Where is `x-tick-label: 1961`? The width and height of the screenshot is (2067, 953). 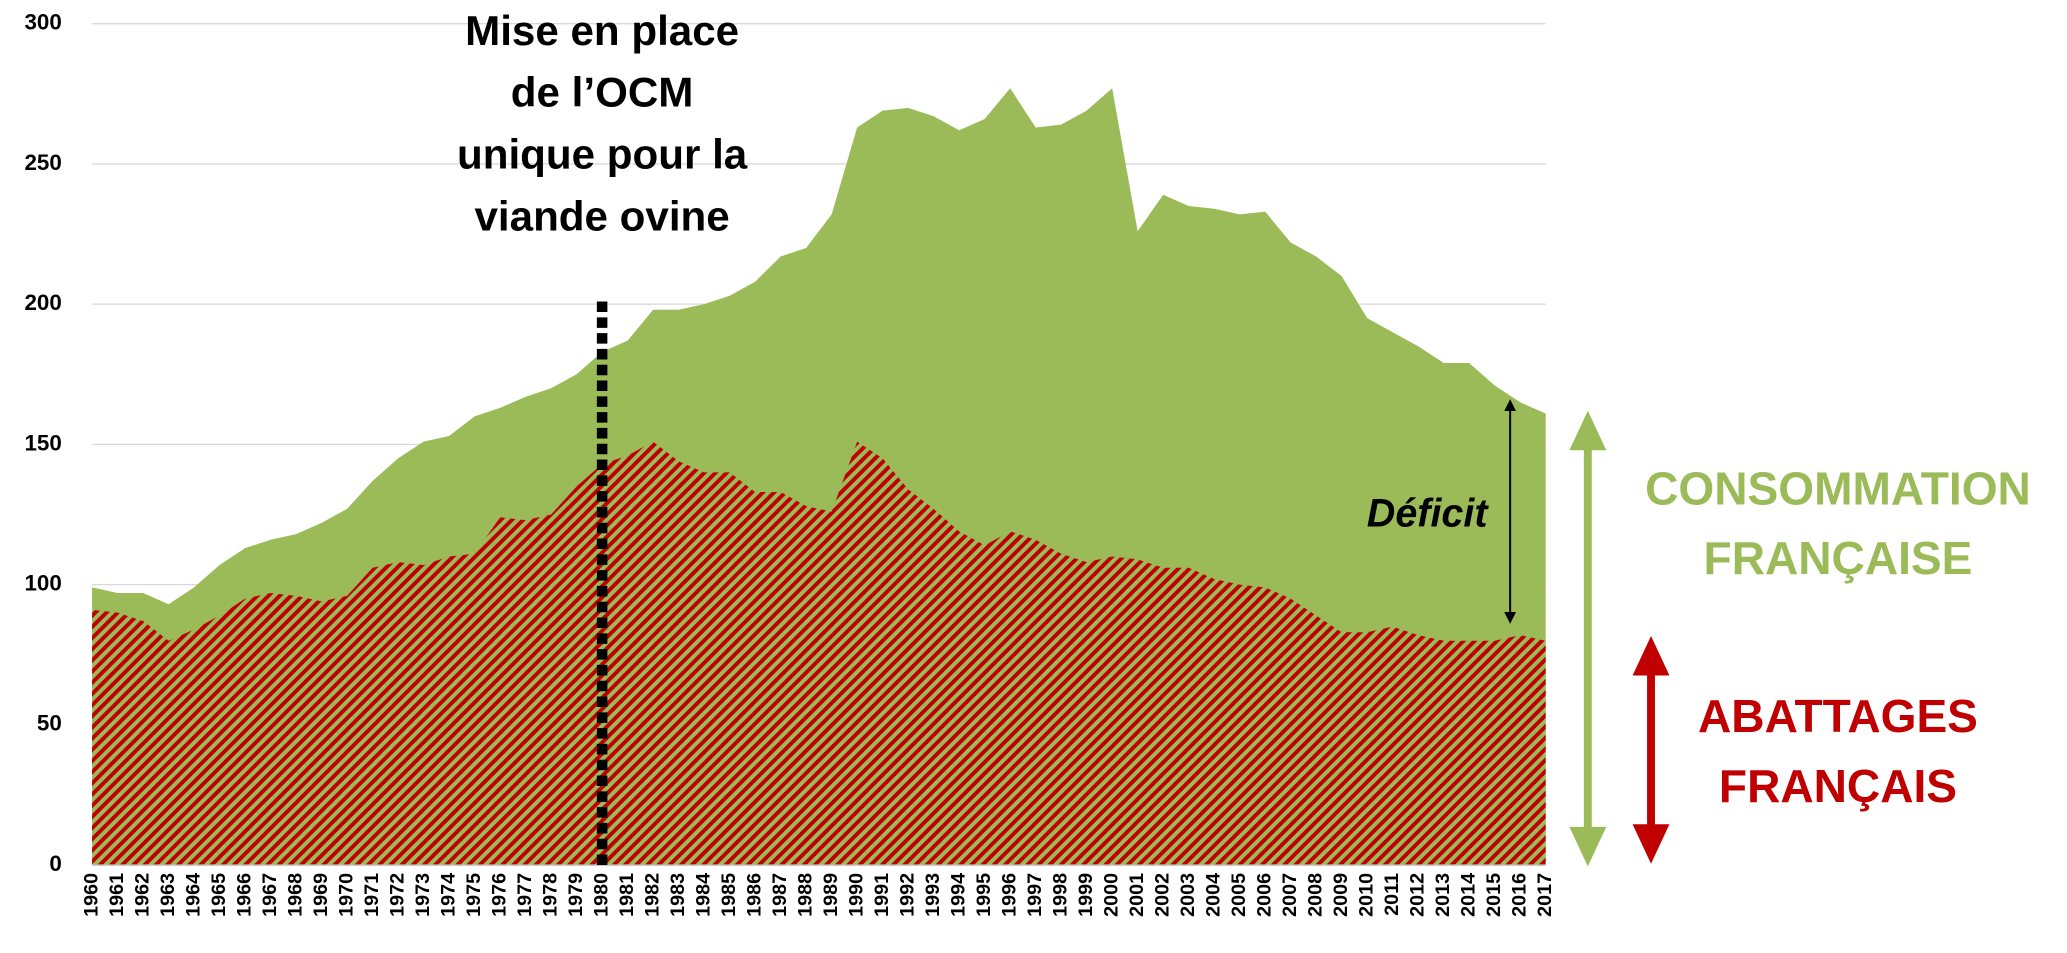
x-tick-label: 1961 is located at coordinates (117, 895).